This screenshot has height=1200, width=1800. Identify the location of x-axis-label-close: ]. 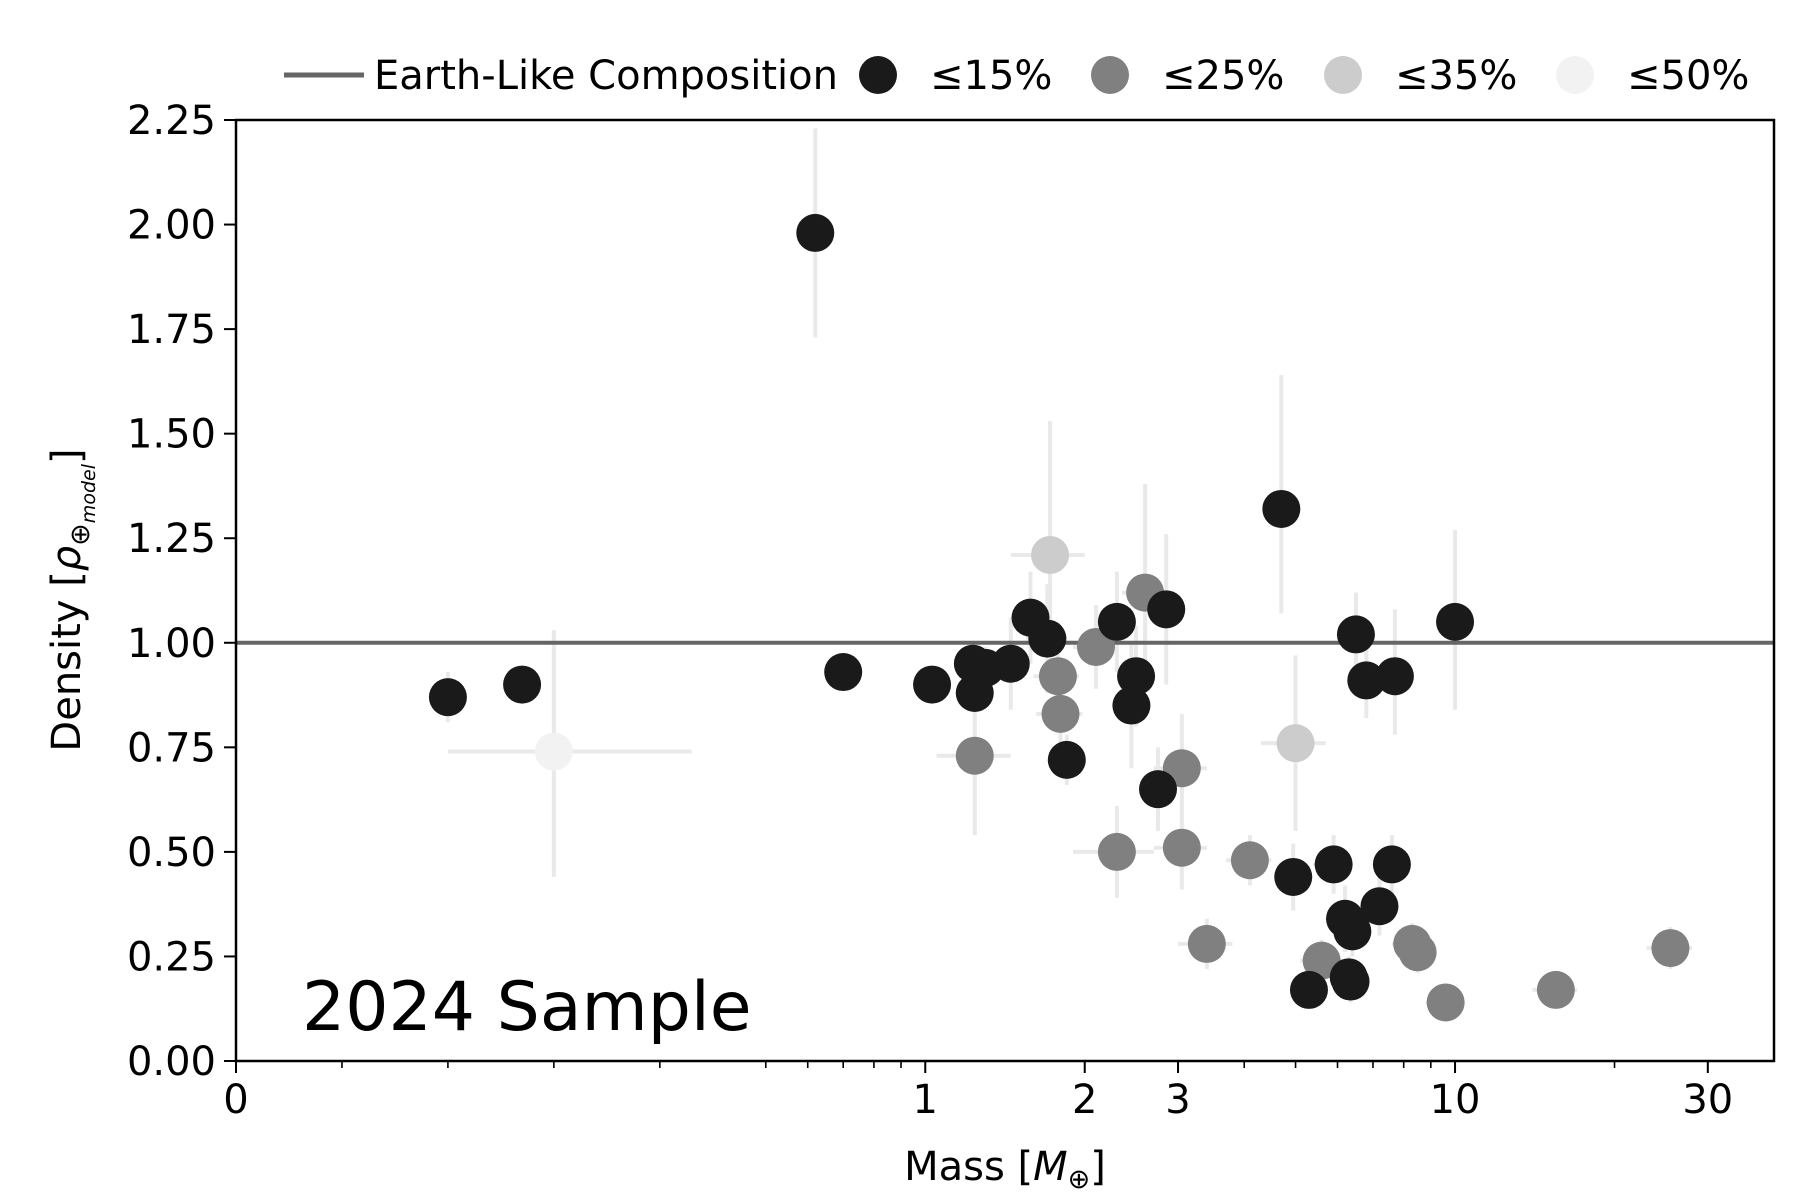
(1098, 1167).